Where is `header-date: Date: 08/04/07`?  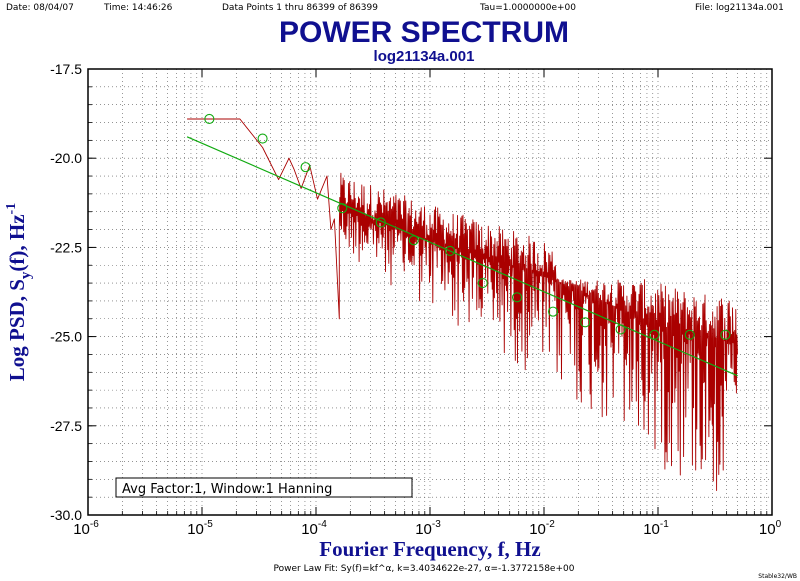
header-date: Date: 08/04/07 is located at coordinates (40, 8).